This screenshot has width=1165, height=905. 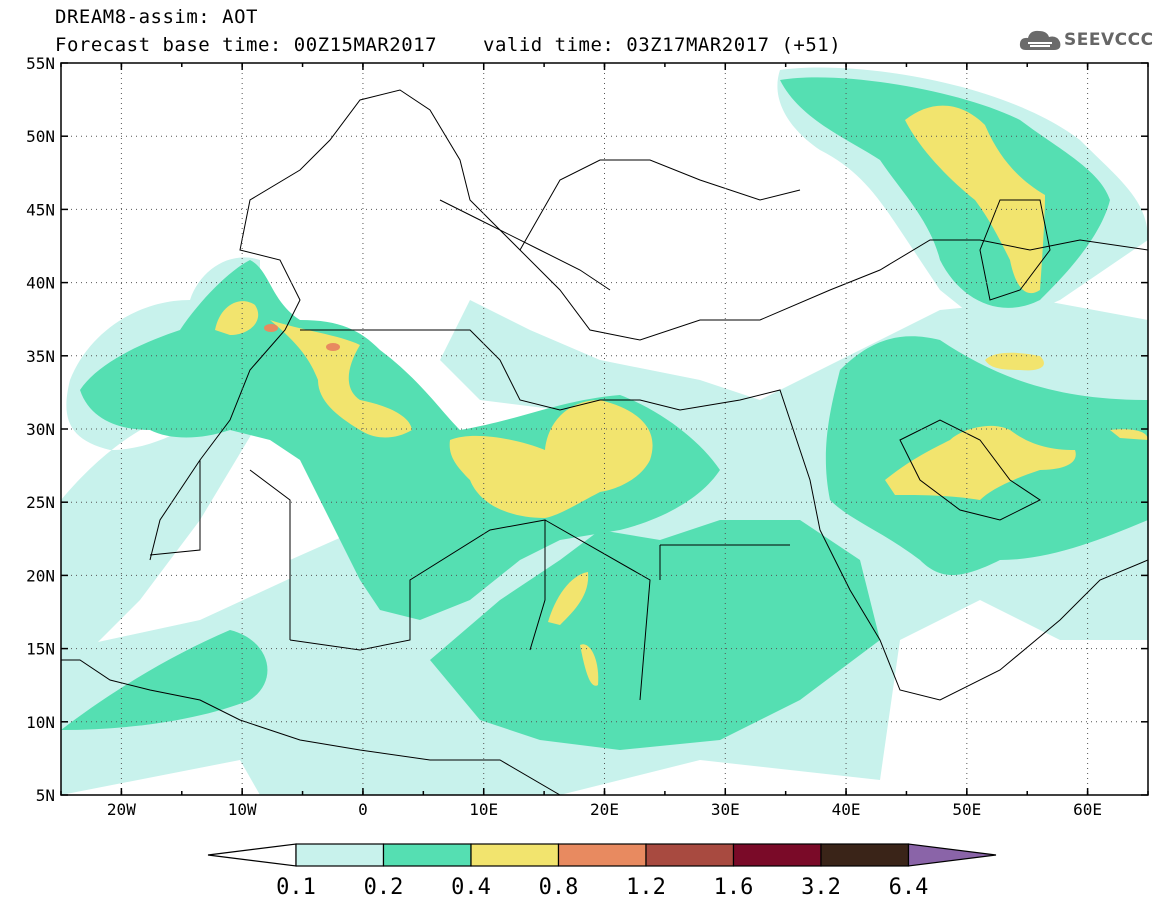 What do you see at coordinates (40, 356) in the screenshot?
I see `lat-label: 35N` at bounding box center [40, 356].